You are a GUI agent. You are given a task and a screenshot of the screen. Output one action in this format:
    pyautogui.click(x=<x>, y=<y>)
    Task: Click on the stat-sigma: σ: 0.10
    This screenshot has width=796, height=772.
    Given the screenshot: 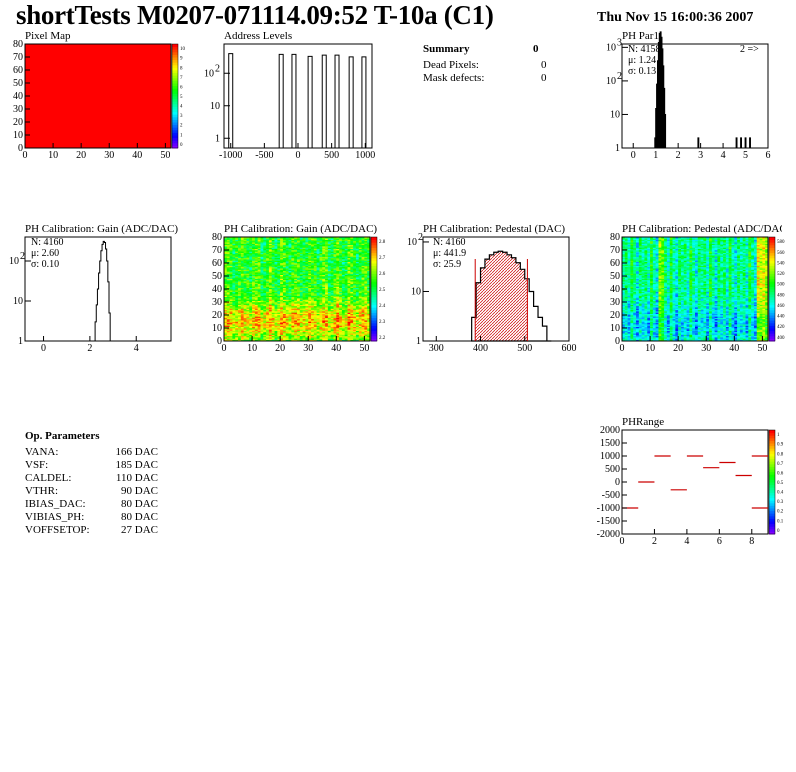 What is the action you would take?
    pyautogui.click(x=45, y=264)
    